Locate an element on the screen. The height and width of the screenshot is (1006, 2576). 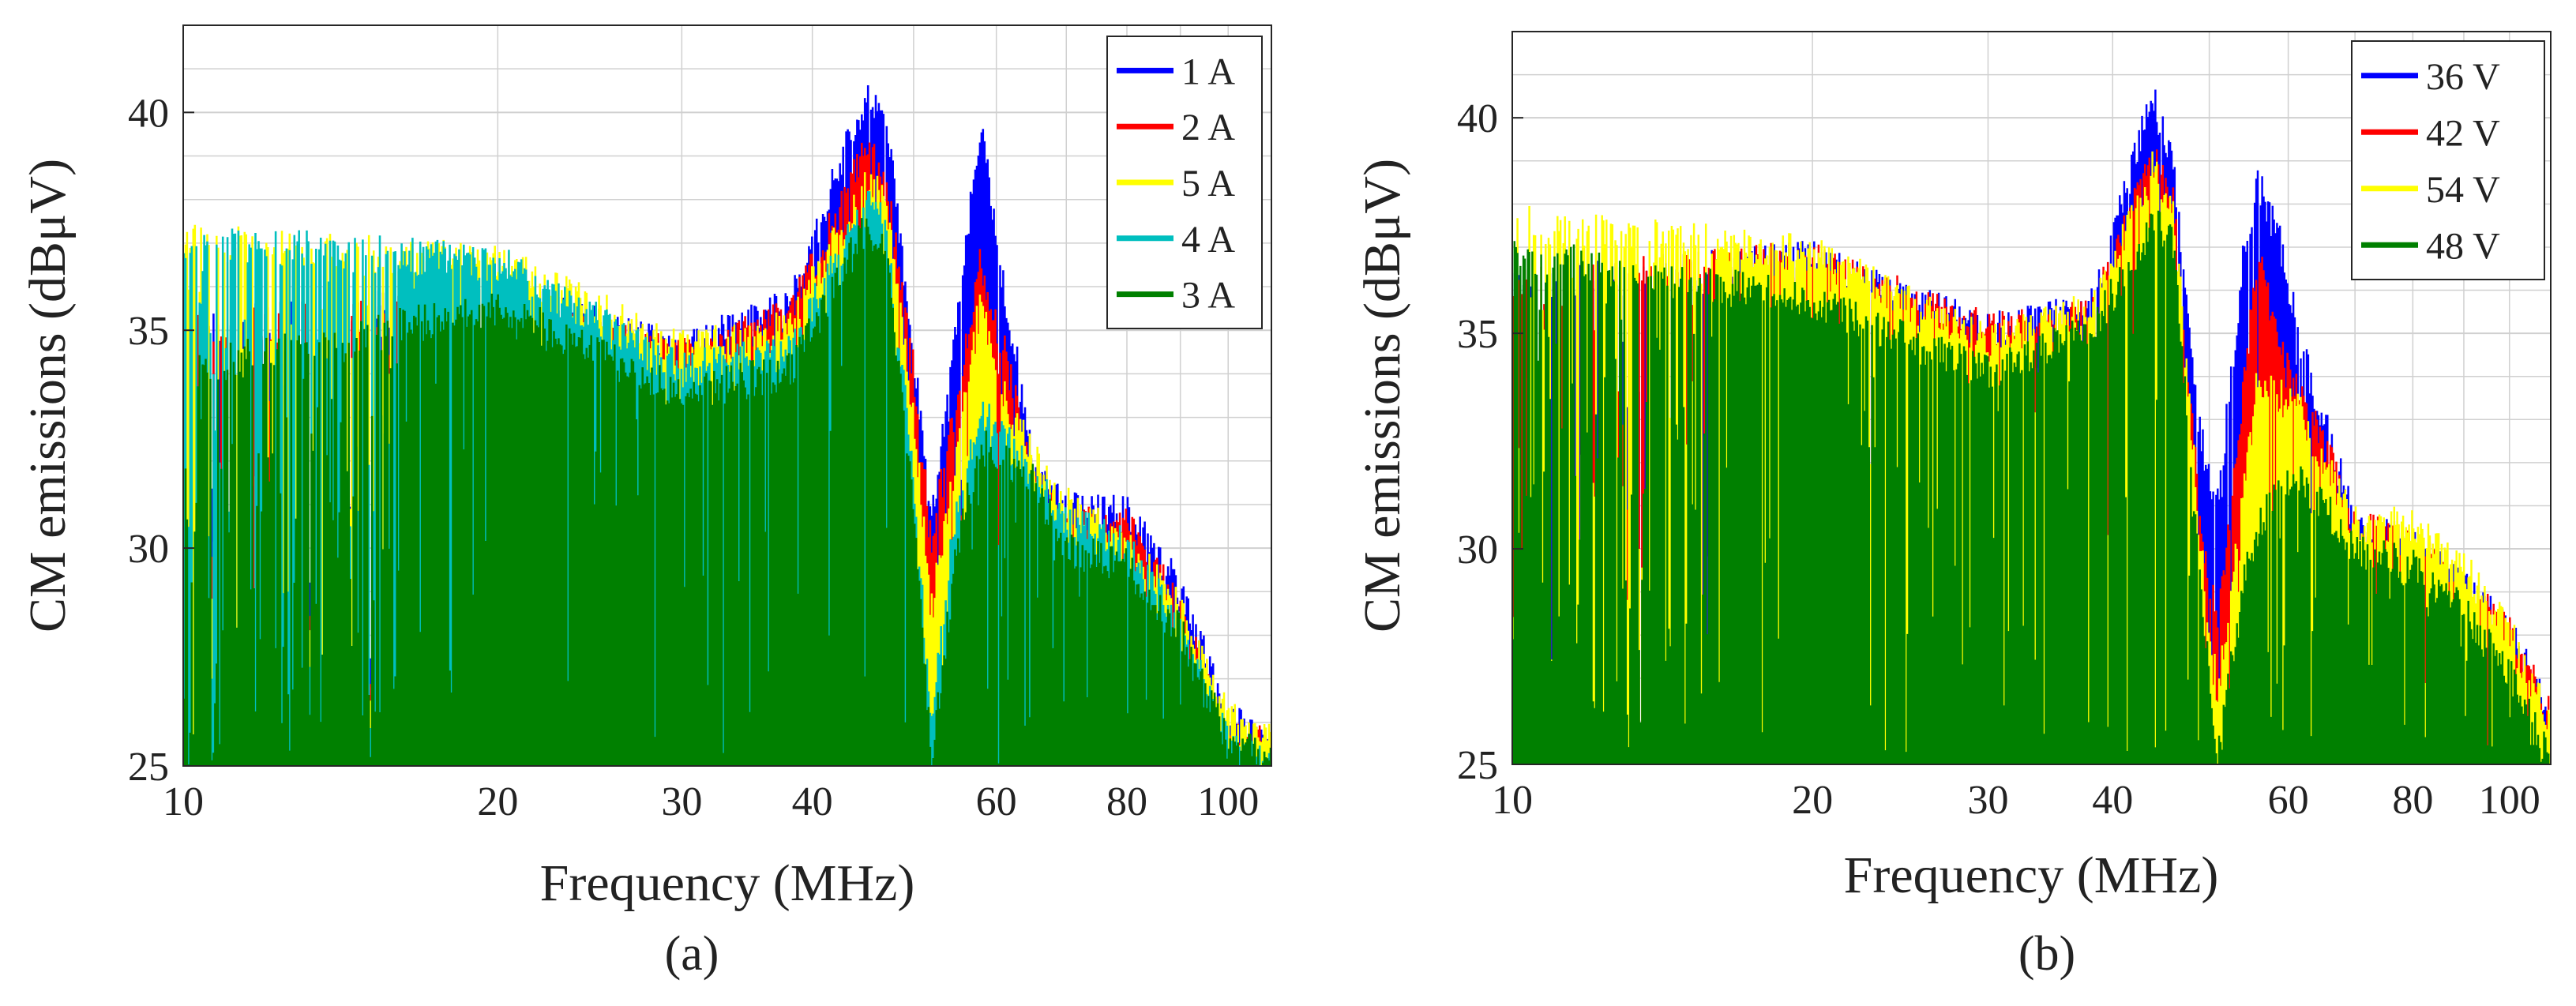
y-ticks-b: 25 30 35 40 is located at coordinates (1490, 442).